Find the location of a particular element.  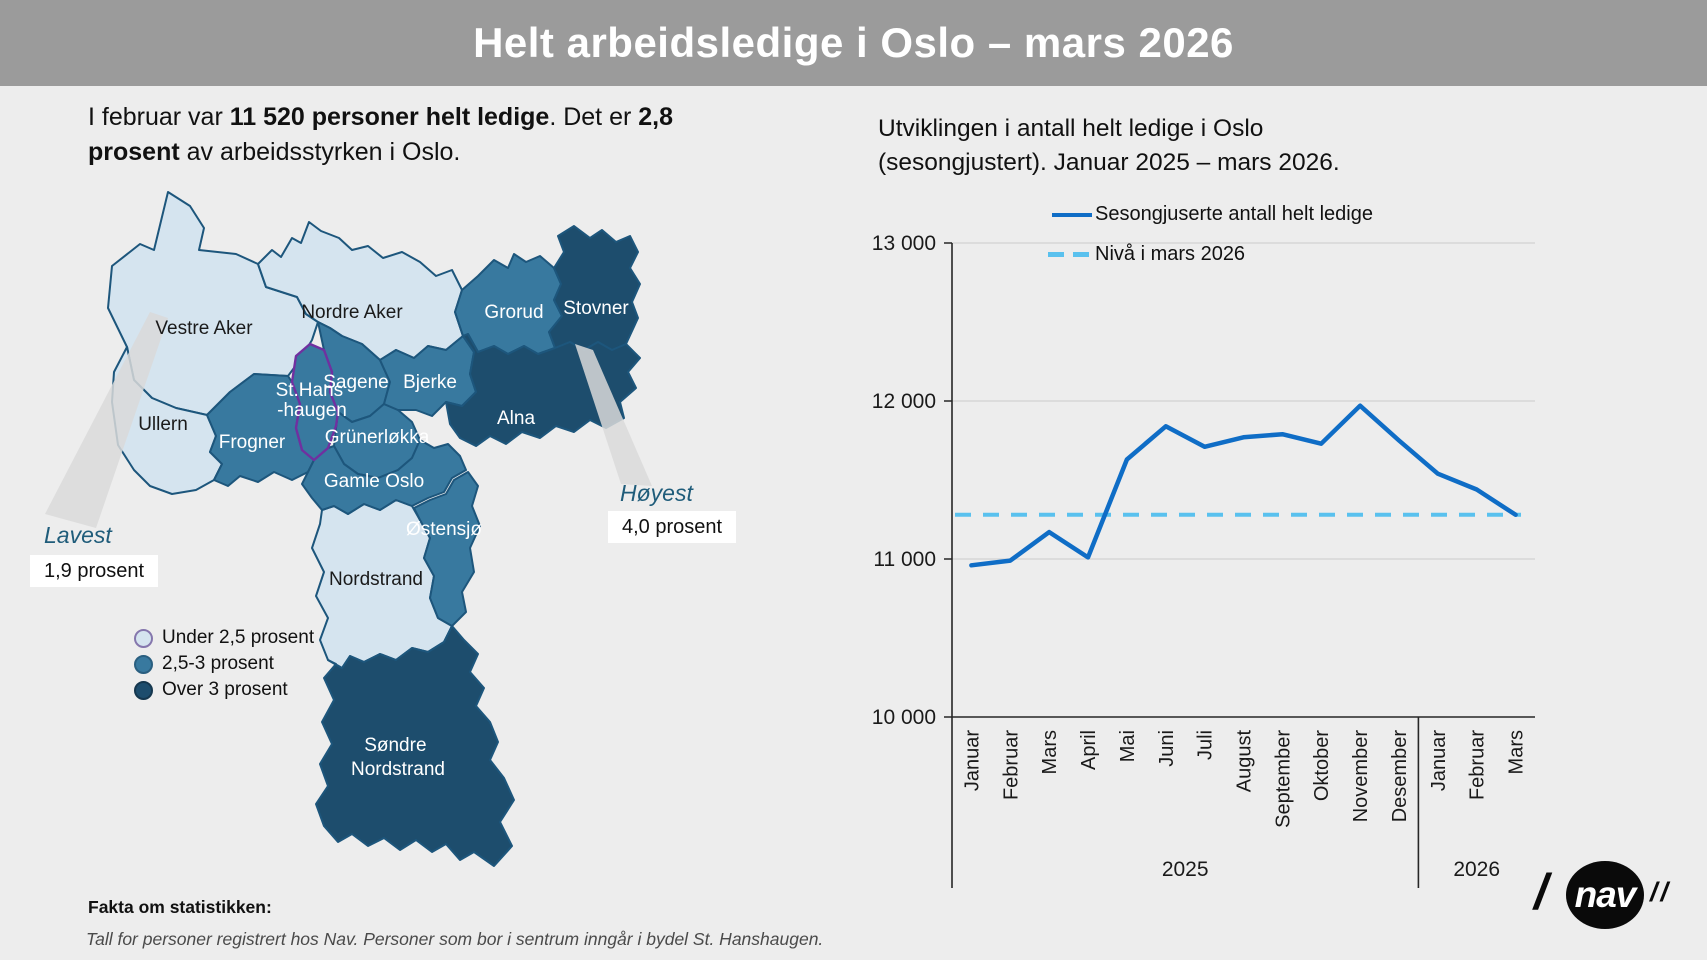

x-axis-month-label: Oktober is located at coordinates (1322, 765).